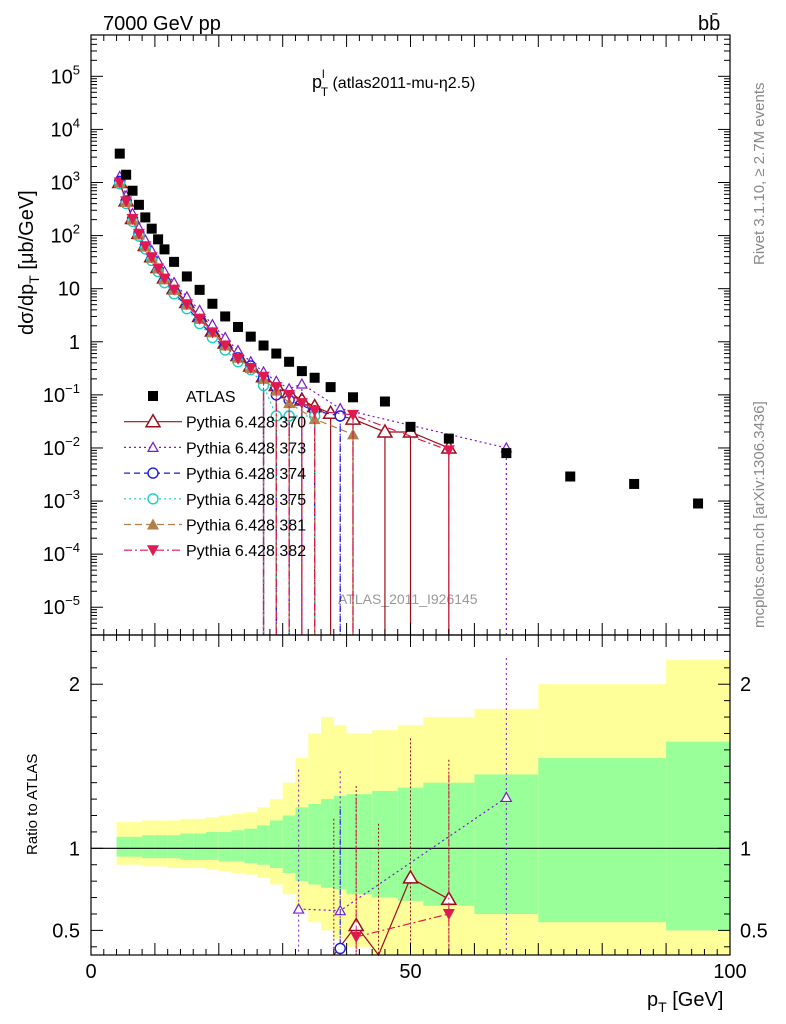 The height and width of the screenshot is (1024, 786). I want to click on legend-label-p374: Pythia 6.428 374, so click(246, 474).